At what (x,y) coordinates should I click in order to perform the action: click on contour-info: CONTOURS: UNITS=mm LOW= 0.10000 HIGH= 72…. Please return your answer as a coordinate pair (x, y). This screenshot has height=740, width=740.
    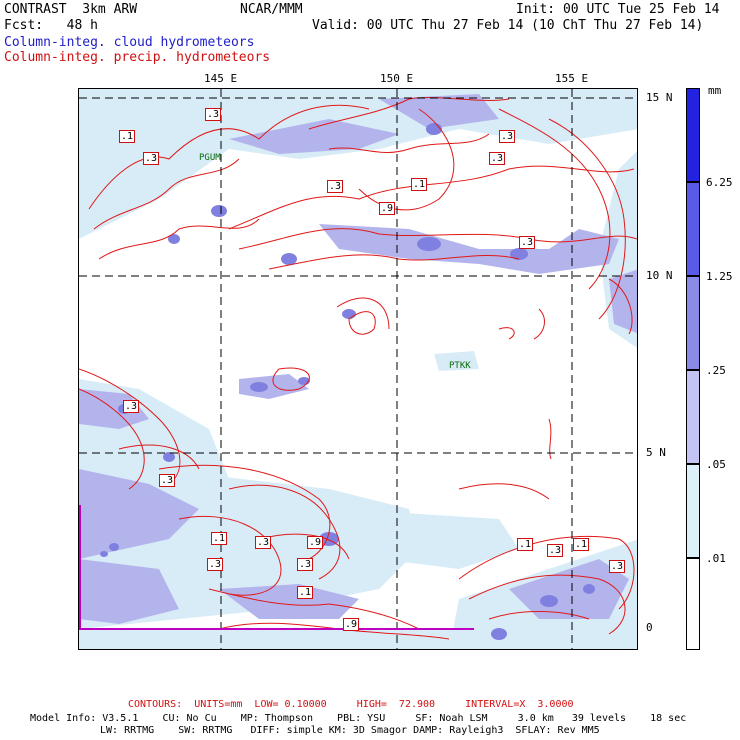
    Looking at the image, I should click on (351, 704).